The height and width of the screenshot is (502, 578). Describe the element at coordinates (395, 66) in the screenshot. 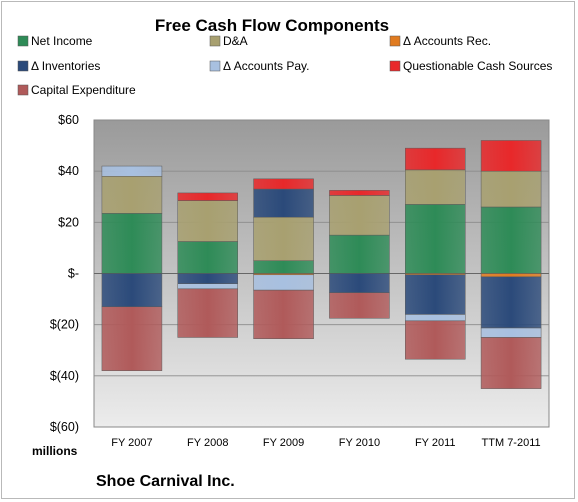

I see `legend-swatch-questionable-cash-sources` at that location.